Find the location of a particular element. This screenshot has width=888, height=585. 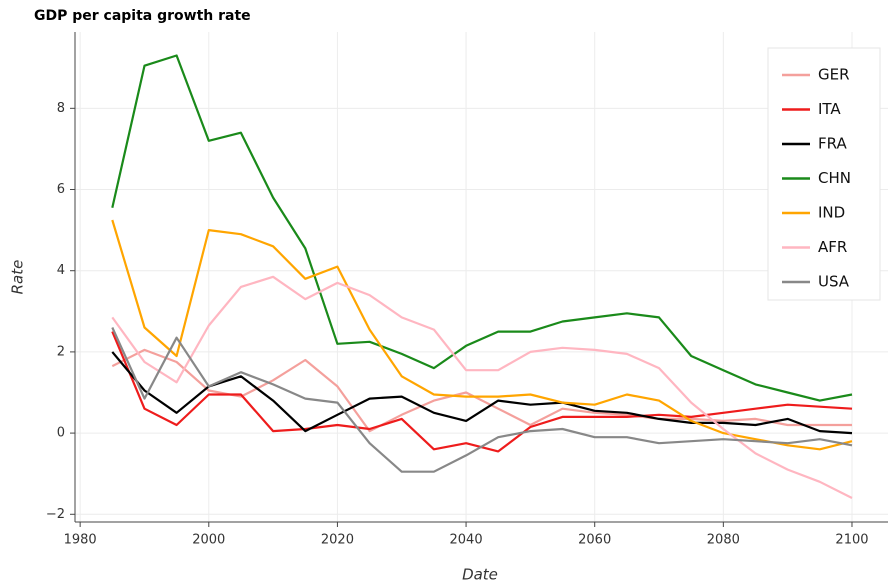

x-tick-label: 2020 is located at coordinates (337, 540).